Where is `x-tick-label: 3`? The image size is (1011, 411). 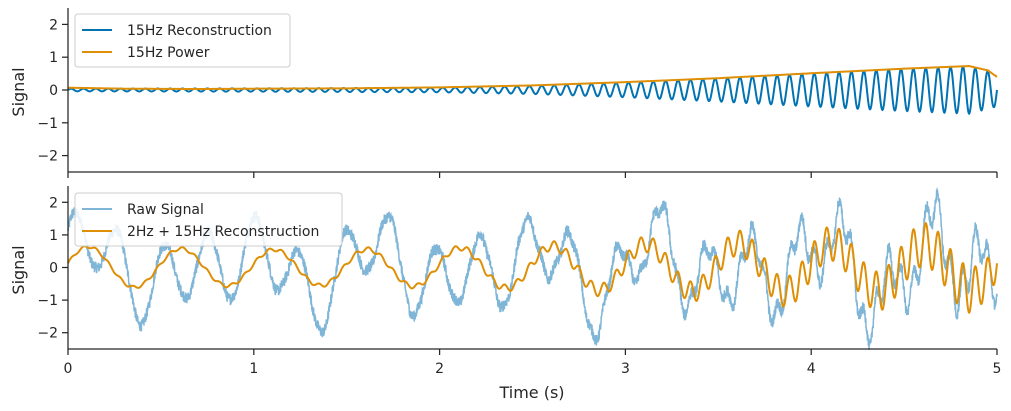
x-tick-label: 3 is located at coordinates (625, 369).